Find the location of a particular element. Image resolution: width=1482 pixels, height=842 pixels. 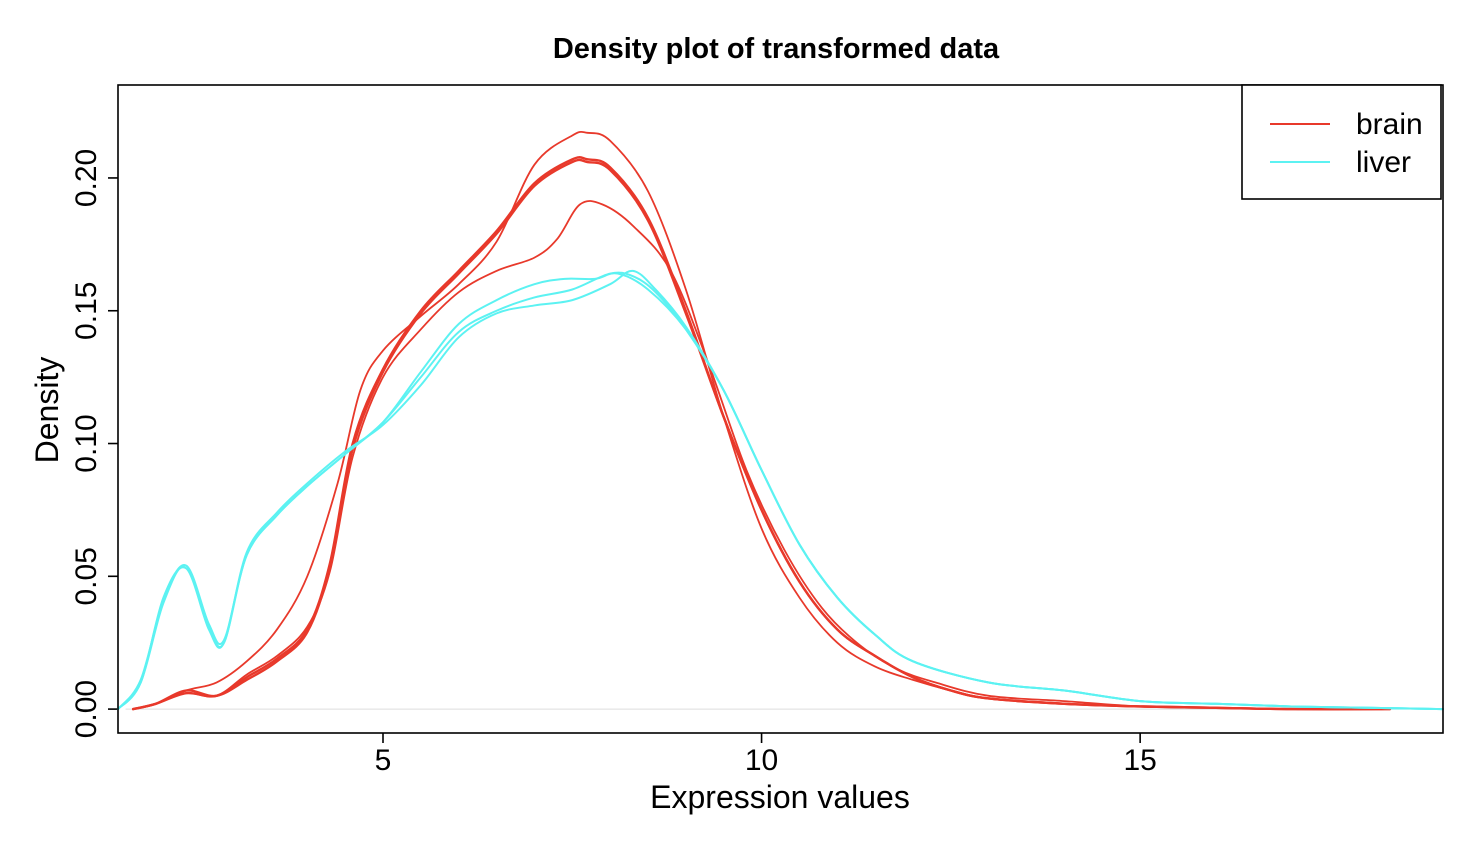

x-axis-ticks: 5 10 15 is located at coordinates (766, 755).